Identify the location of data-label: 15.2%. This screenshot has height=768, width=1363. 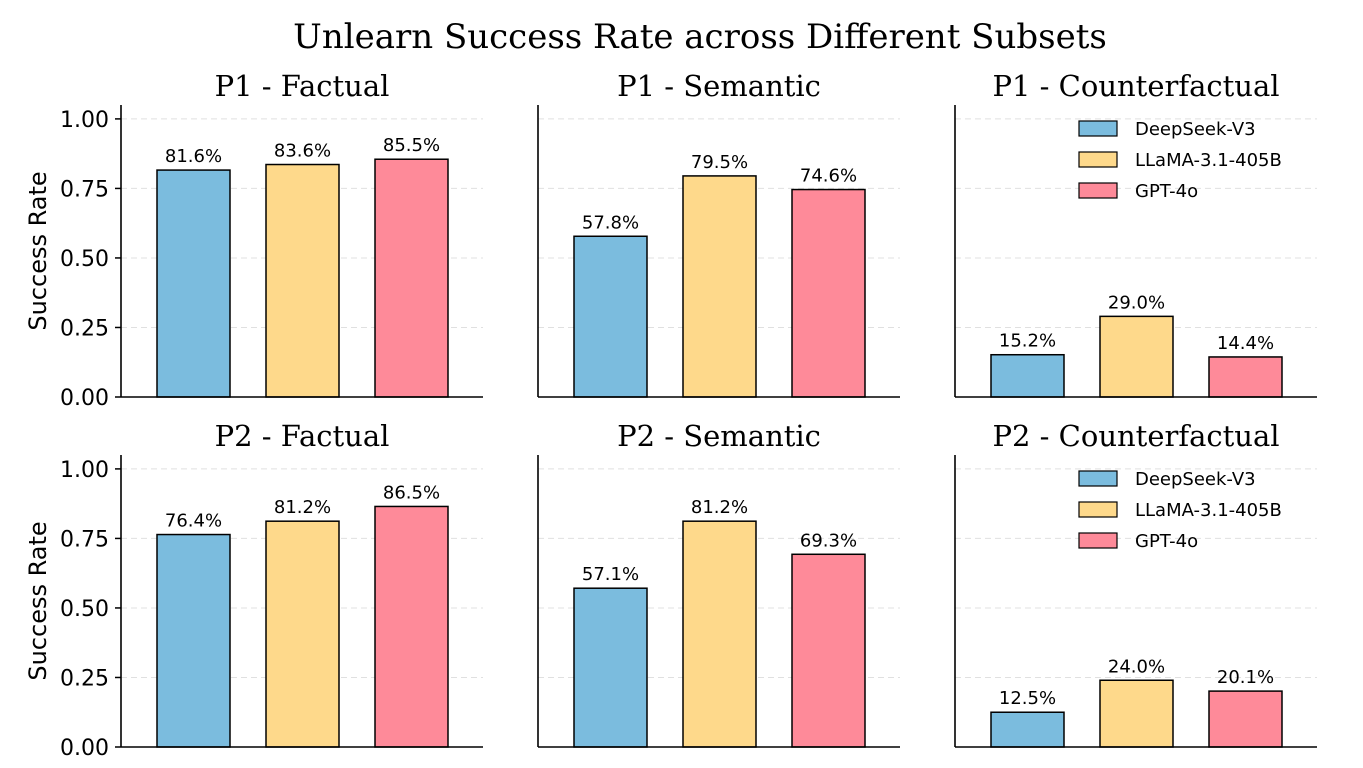
(1027, 341).